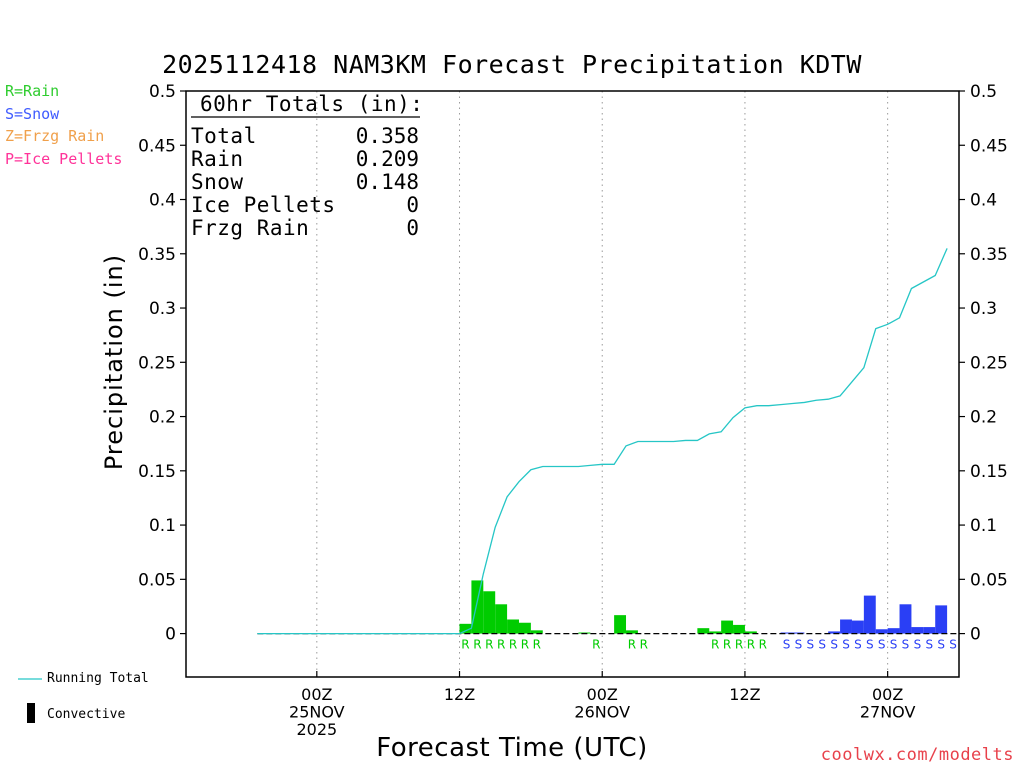 This screenshot has height=768, width=1024. Describe the element at coordinates (989, 472) in the screenshot. I see `y-tick-label-right: 0.15` at that location.